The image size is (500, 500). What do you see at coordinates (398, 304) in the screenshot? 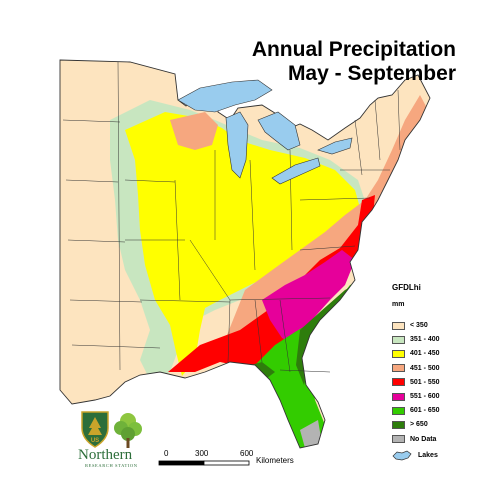
I see `legend-unit: mm` at bounding box center [398, 304].